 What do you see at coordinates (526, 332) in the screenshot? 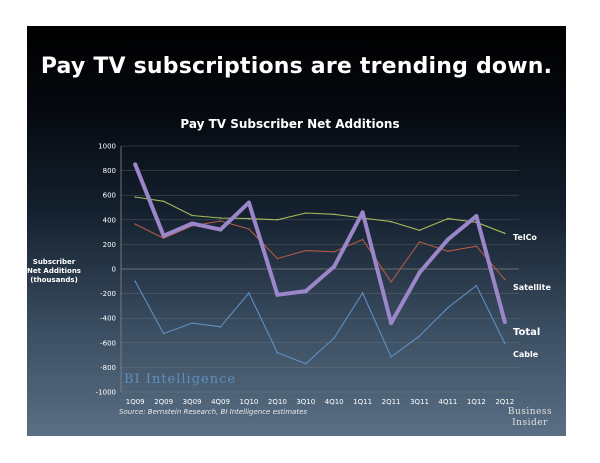
I see `total-series-label: Total` at bounding box center [526, 332].